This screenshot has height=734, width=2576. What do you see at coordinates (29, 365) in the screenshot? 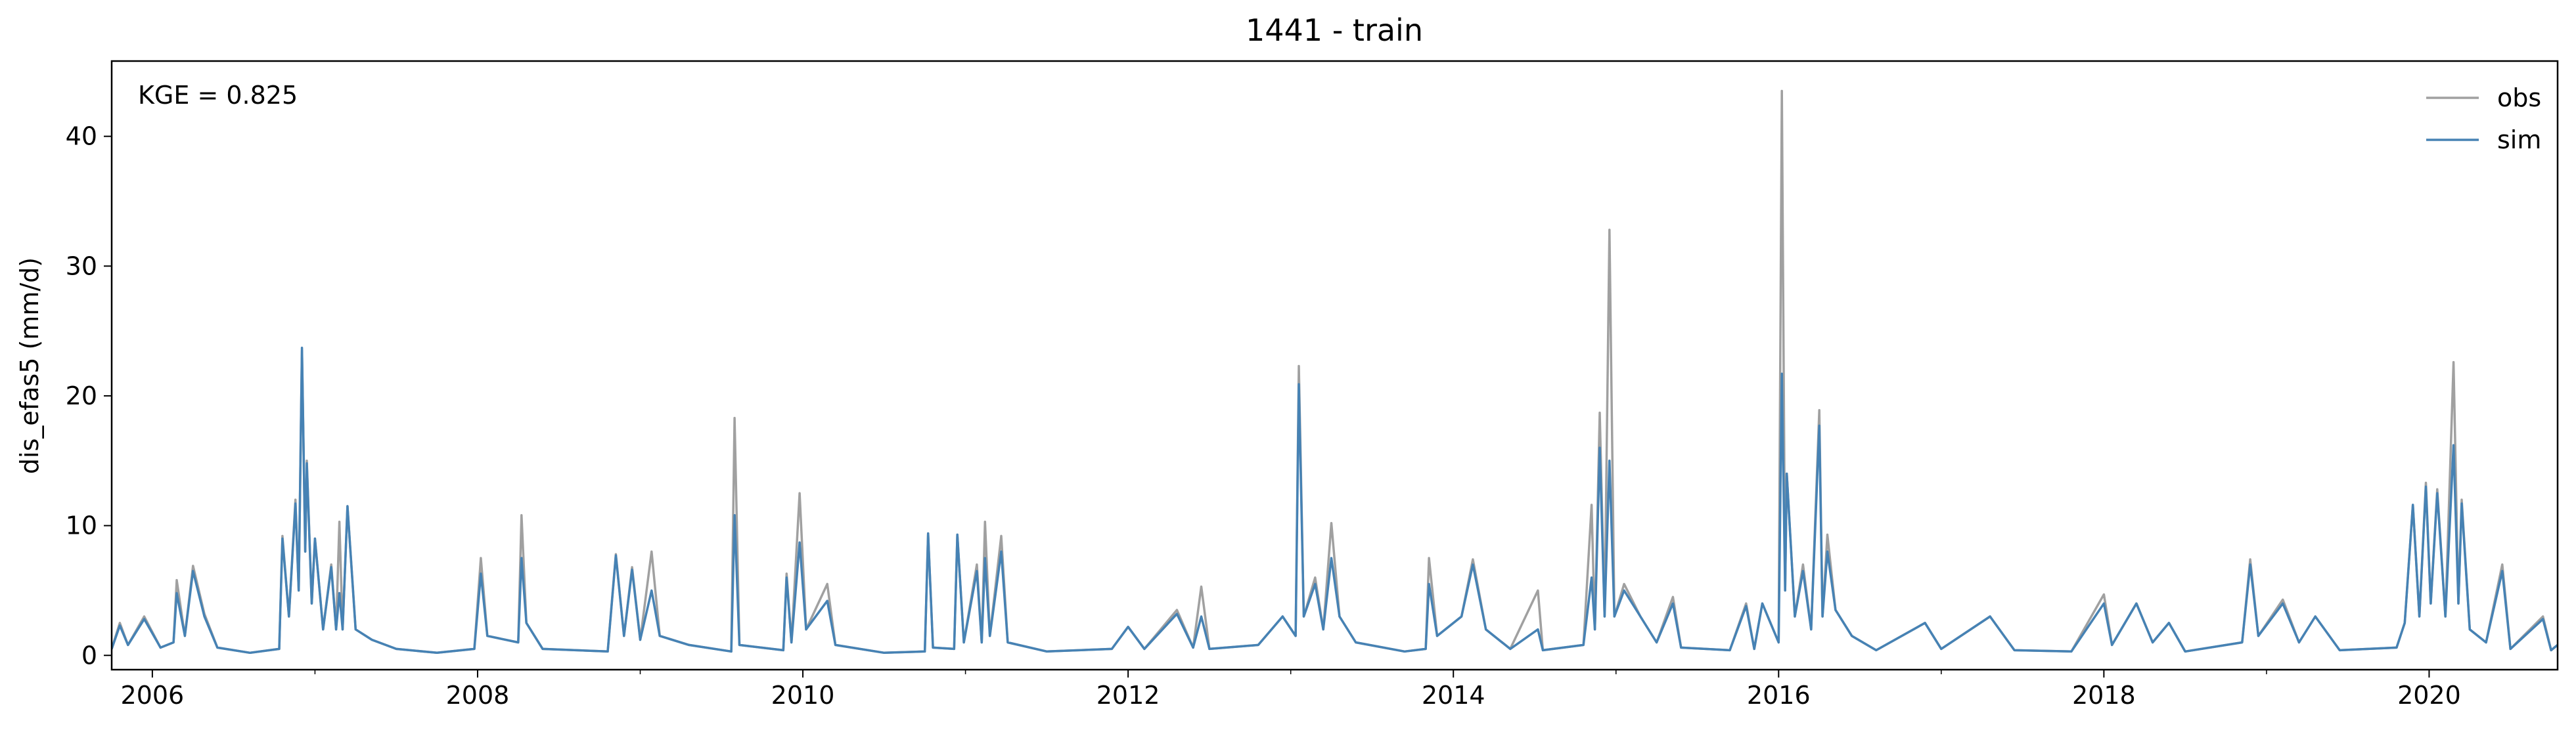
I see `y-axis-label: dis_efas5 (mm/d)` at bounding box center [29, 365].